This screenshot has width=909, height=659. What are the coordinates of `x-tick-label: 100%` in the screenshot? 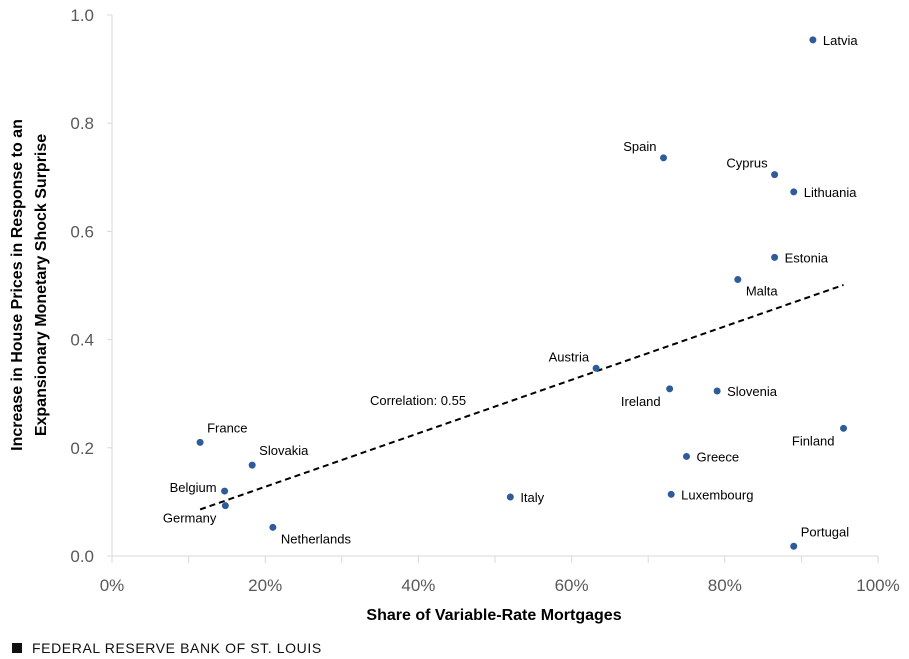 It's located at (877, 585).